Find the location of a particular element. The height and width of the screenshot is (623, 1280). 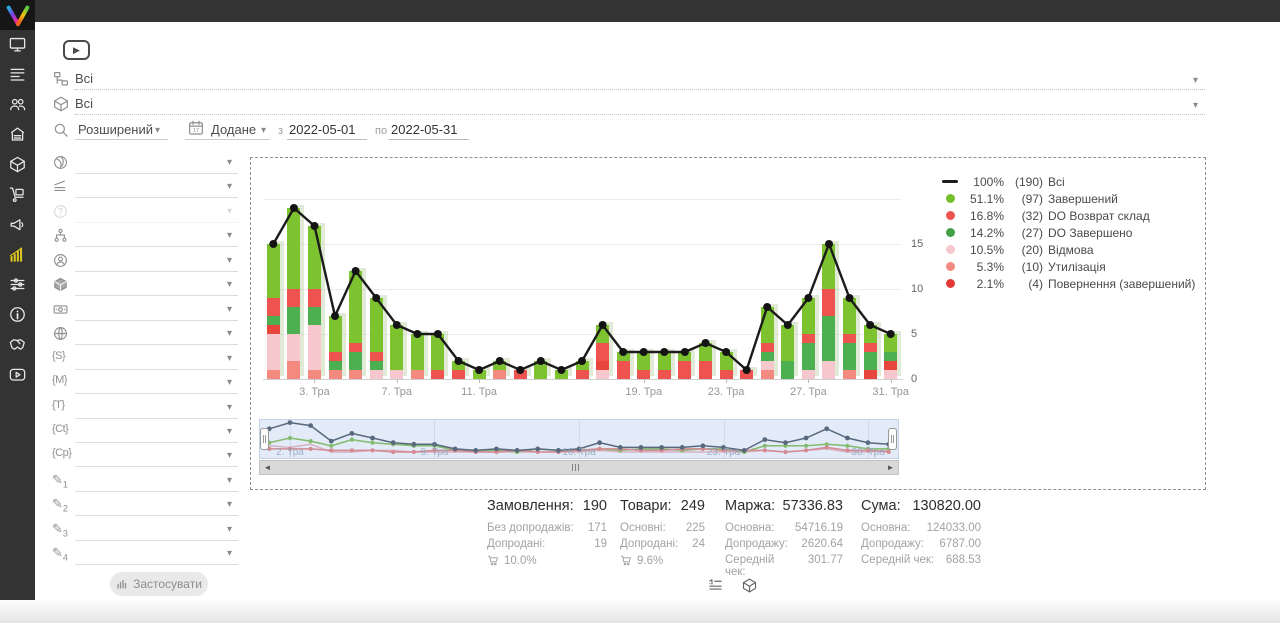

app-logo is located at coordinates (17, 15).